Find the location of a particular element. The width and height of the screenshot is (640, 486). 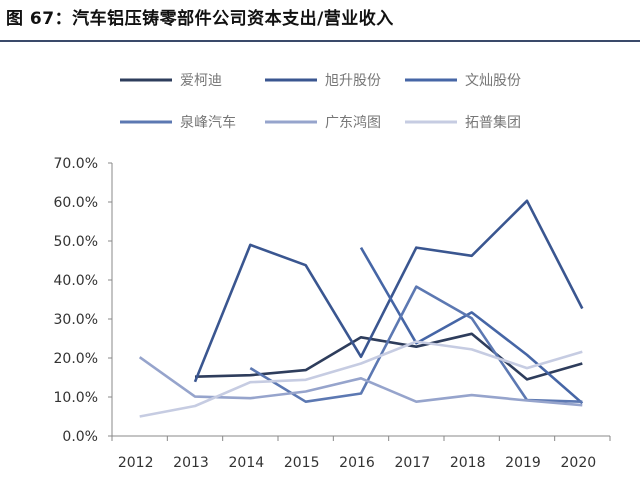

y-tick-label: 30.0% is located at coordinates (76, 320).